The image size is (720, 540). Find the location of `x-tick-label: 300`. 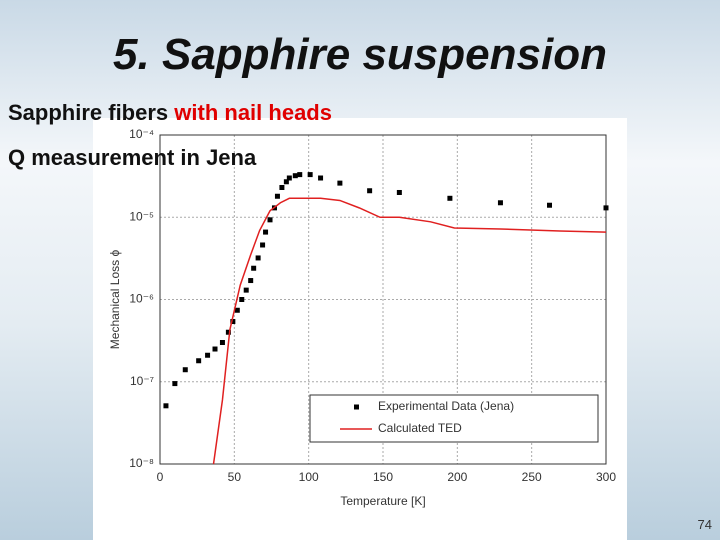

x-tick-label: 300 is located at coordinates (606, 477).